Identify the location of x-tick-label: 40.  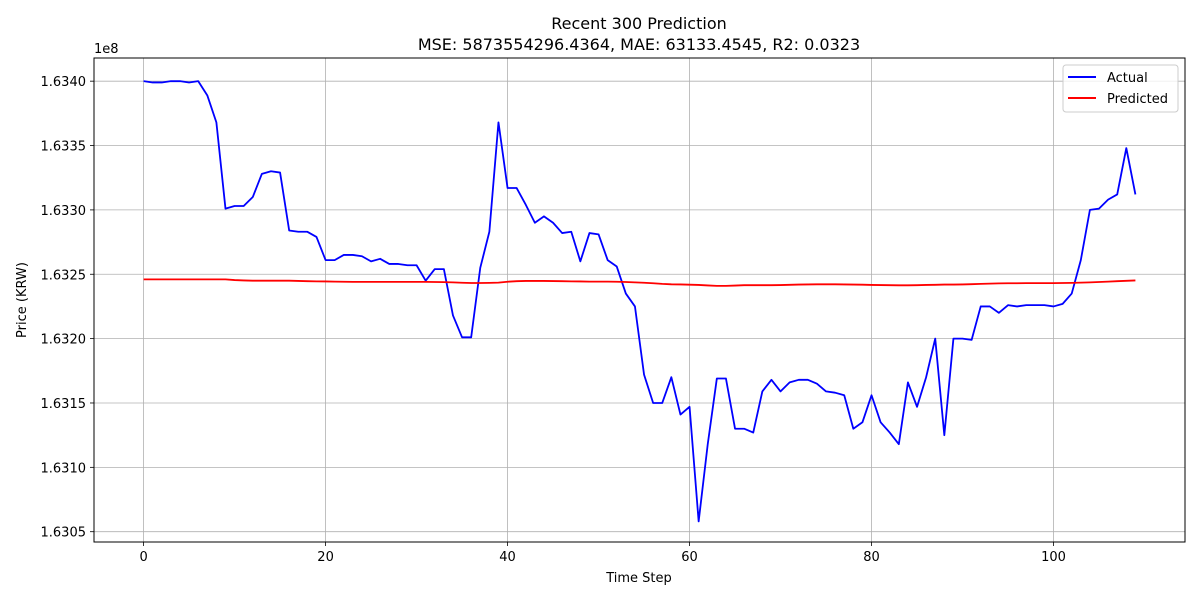
(507, 557).